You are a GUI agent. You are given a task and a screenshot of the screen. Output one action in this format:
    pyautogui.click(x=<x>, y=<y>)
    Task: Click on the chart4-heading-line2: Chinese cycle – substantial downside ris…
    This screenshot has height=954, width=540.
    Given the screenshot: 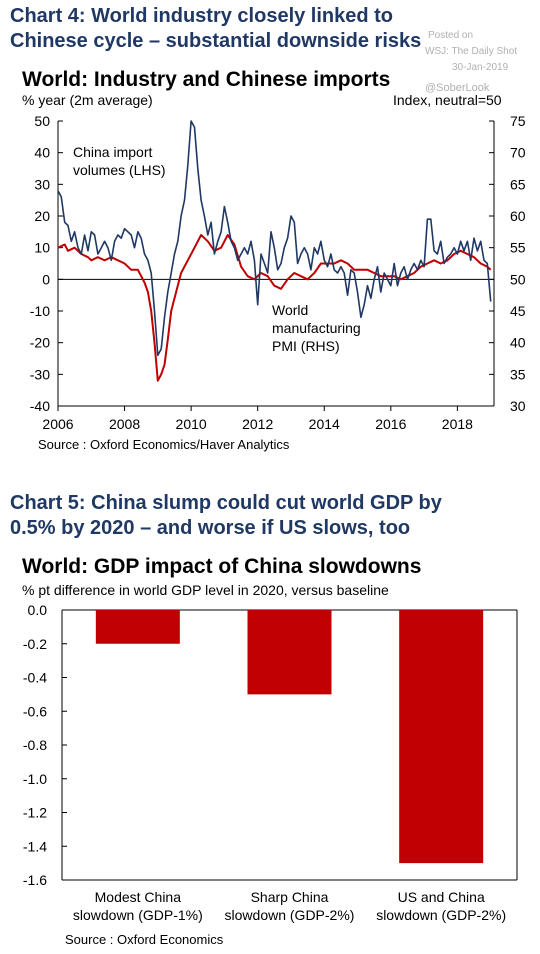 What is the action you would take?
    pyautogui.click(x=216, y=41)
    